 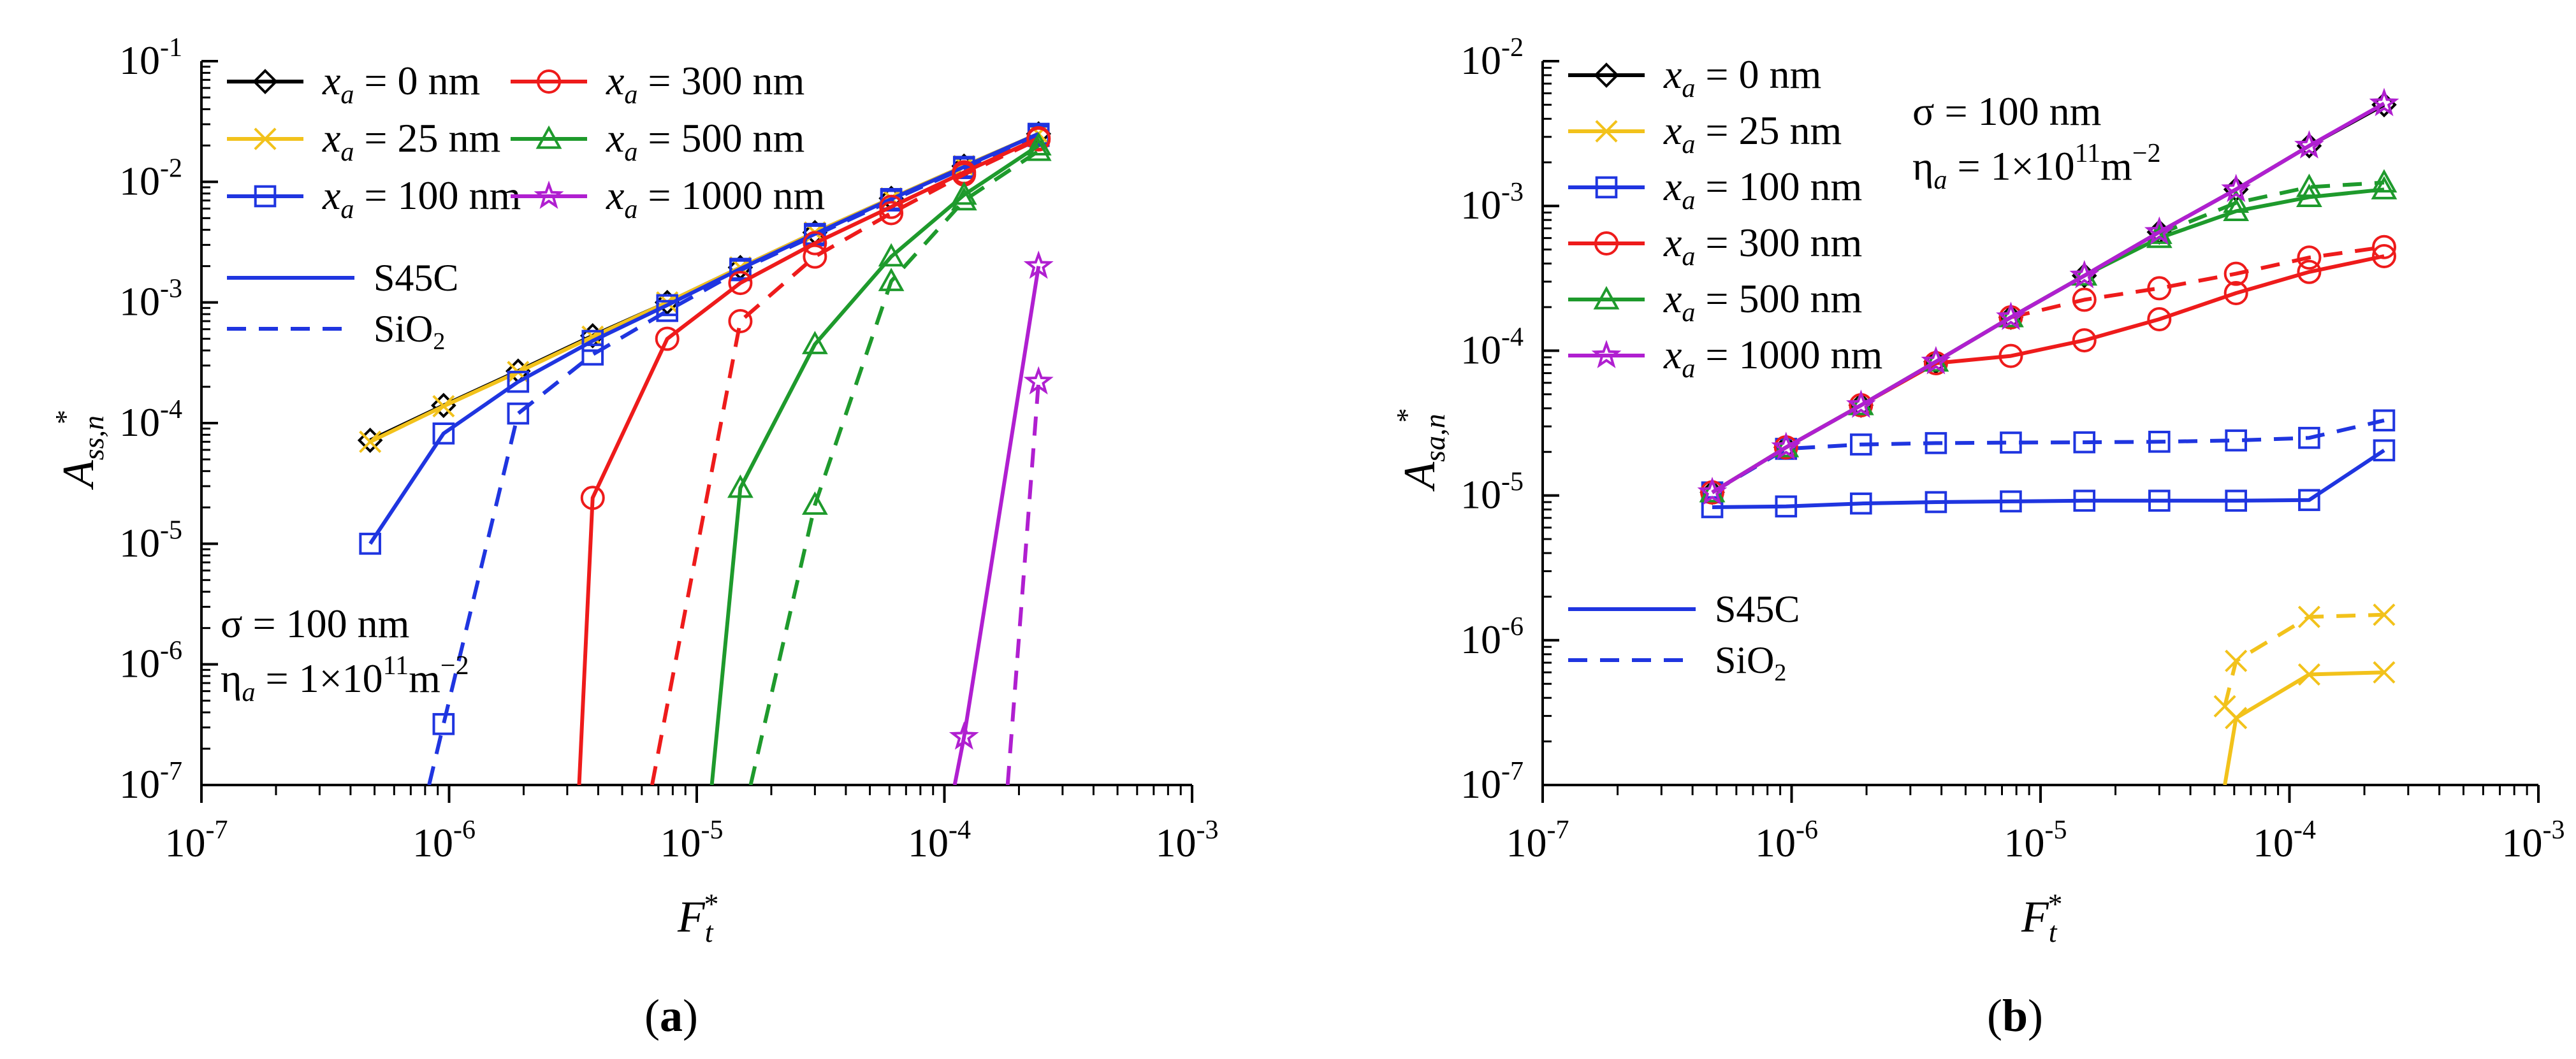 What do you see at coordinates (2116, 166) in the screenshot?
I see `annotation-eta-unit: m` at bounding box center [2116, 166].